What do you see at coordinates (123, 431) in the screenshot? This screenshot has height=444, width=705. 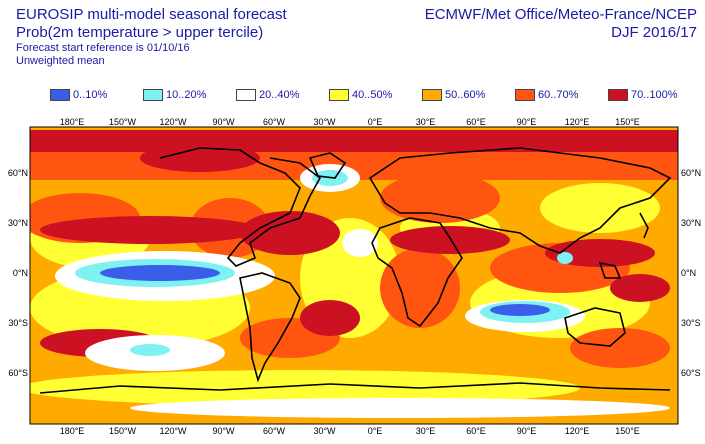 I see `lon-label-bottom: 150°W` at bounding box center [123, 431].